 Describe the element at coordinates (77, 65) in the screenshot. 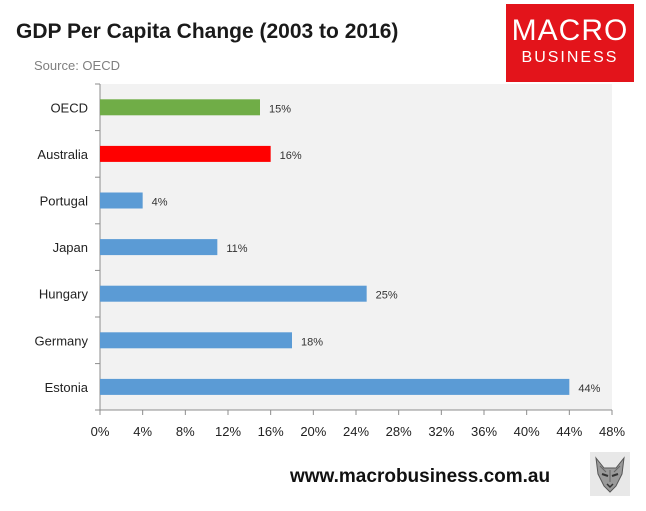

I see `chart-source: Source: OECD` at that location.